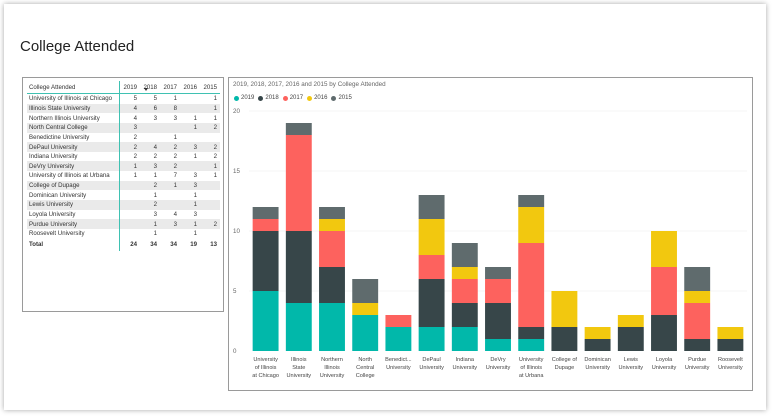  What do you see at coordinates (170, 87) in the screenshot?
I see `column-header-2017: 2017` at bounding box center [170, 87].